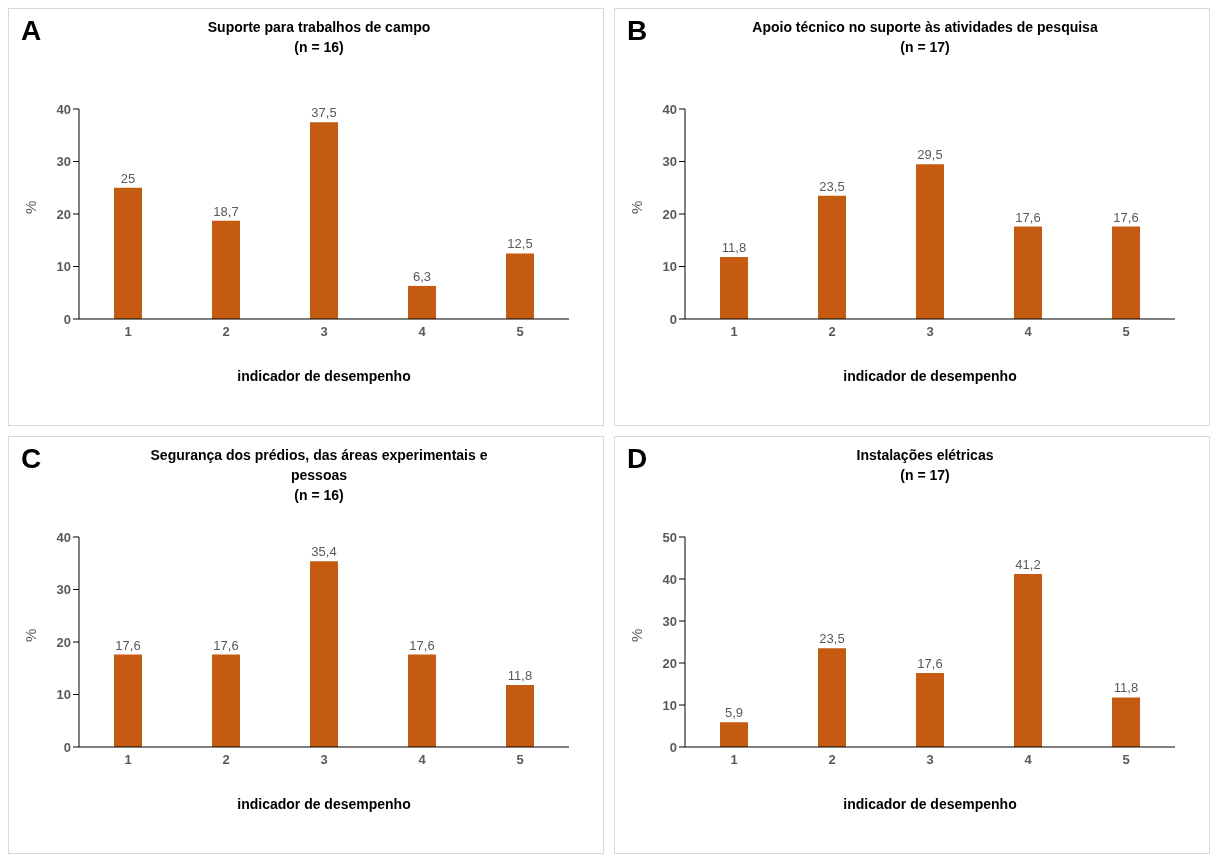 This screenshot has width=1216, height=858. Describe the element at coordinates (930, 155) in the screenshot. I see `data-label: 29,5` at that location.